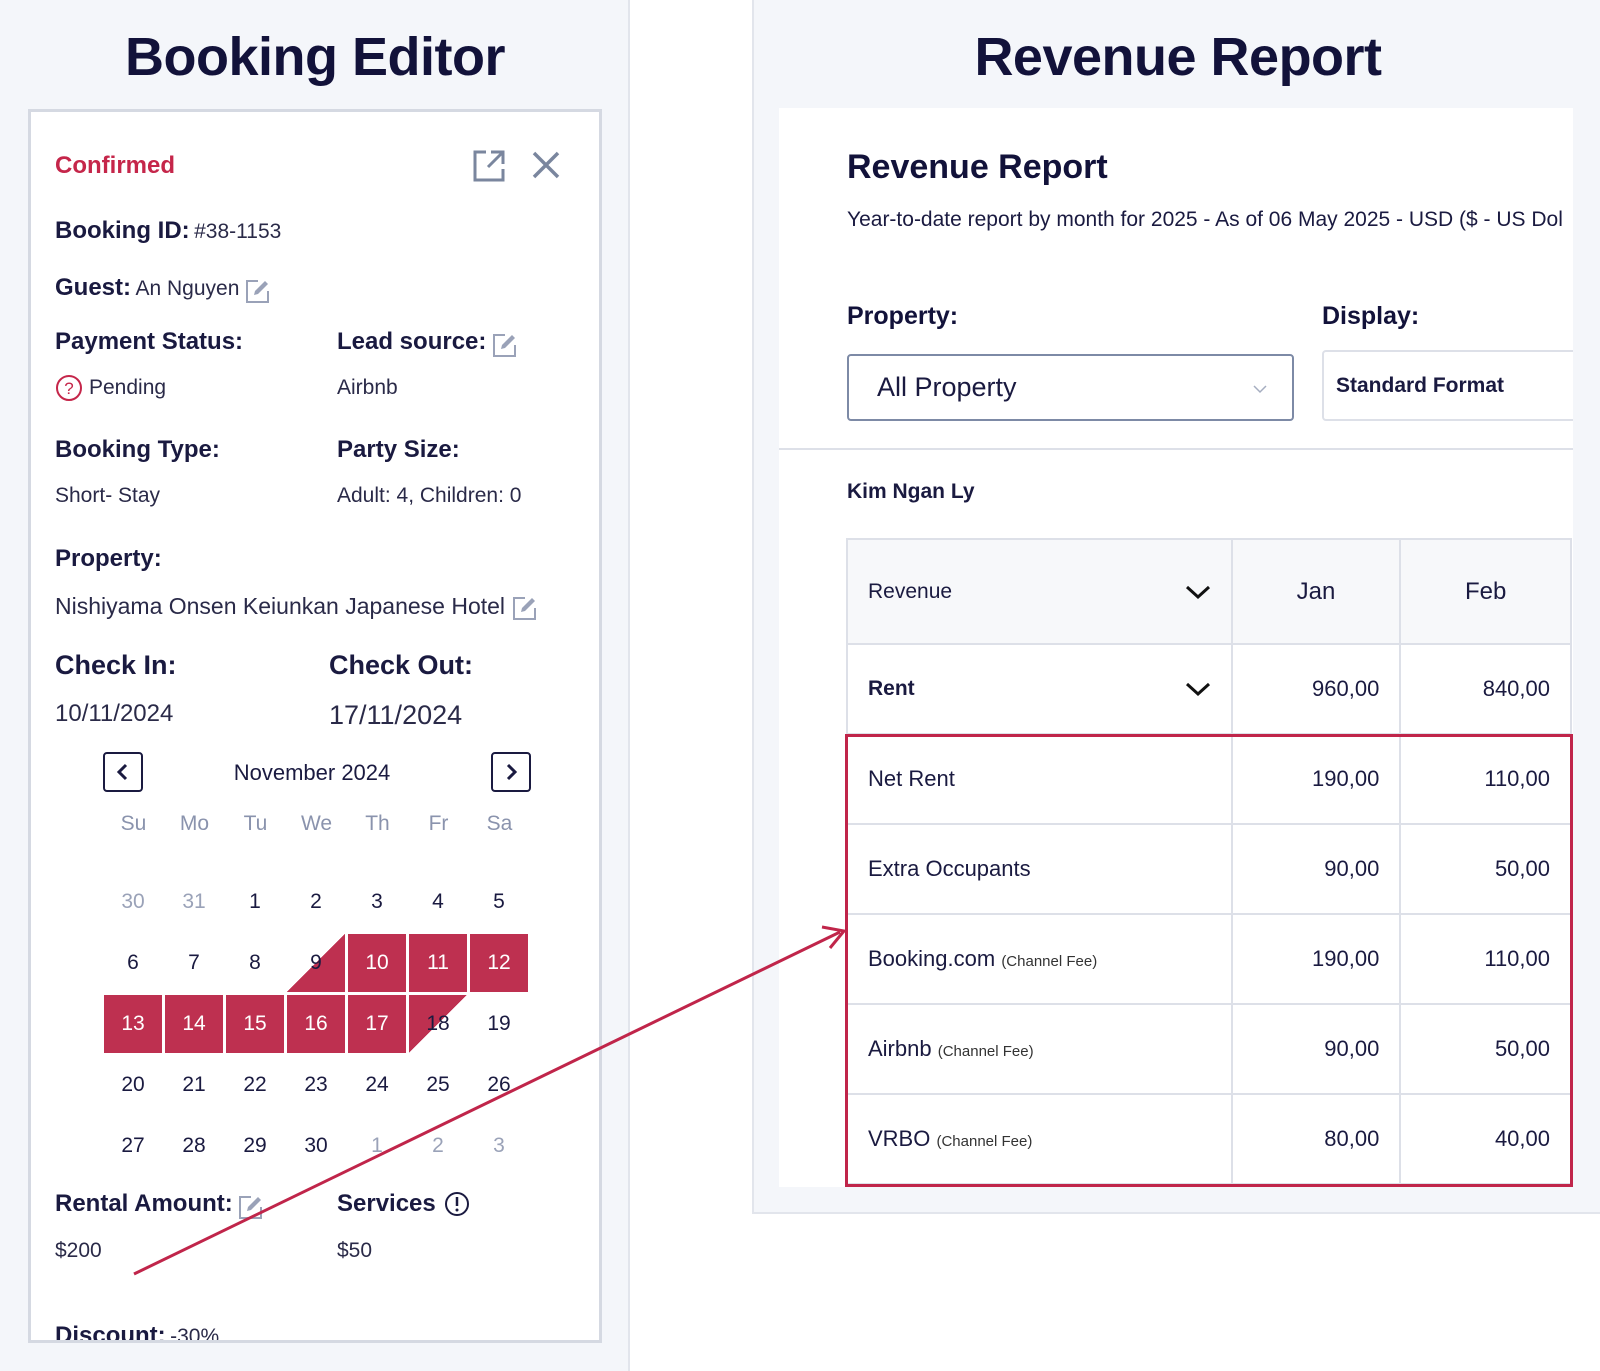 This screenshot has width=1600, height=1371. Describe the element at coordinates (194, 901) in the screenshot. I see `calendar-day: 31` at that location.